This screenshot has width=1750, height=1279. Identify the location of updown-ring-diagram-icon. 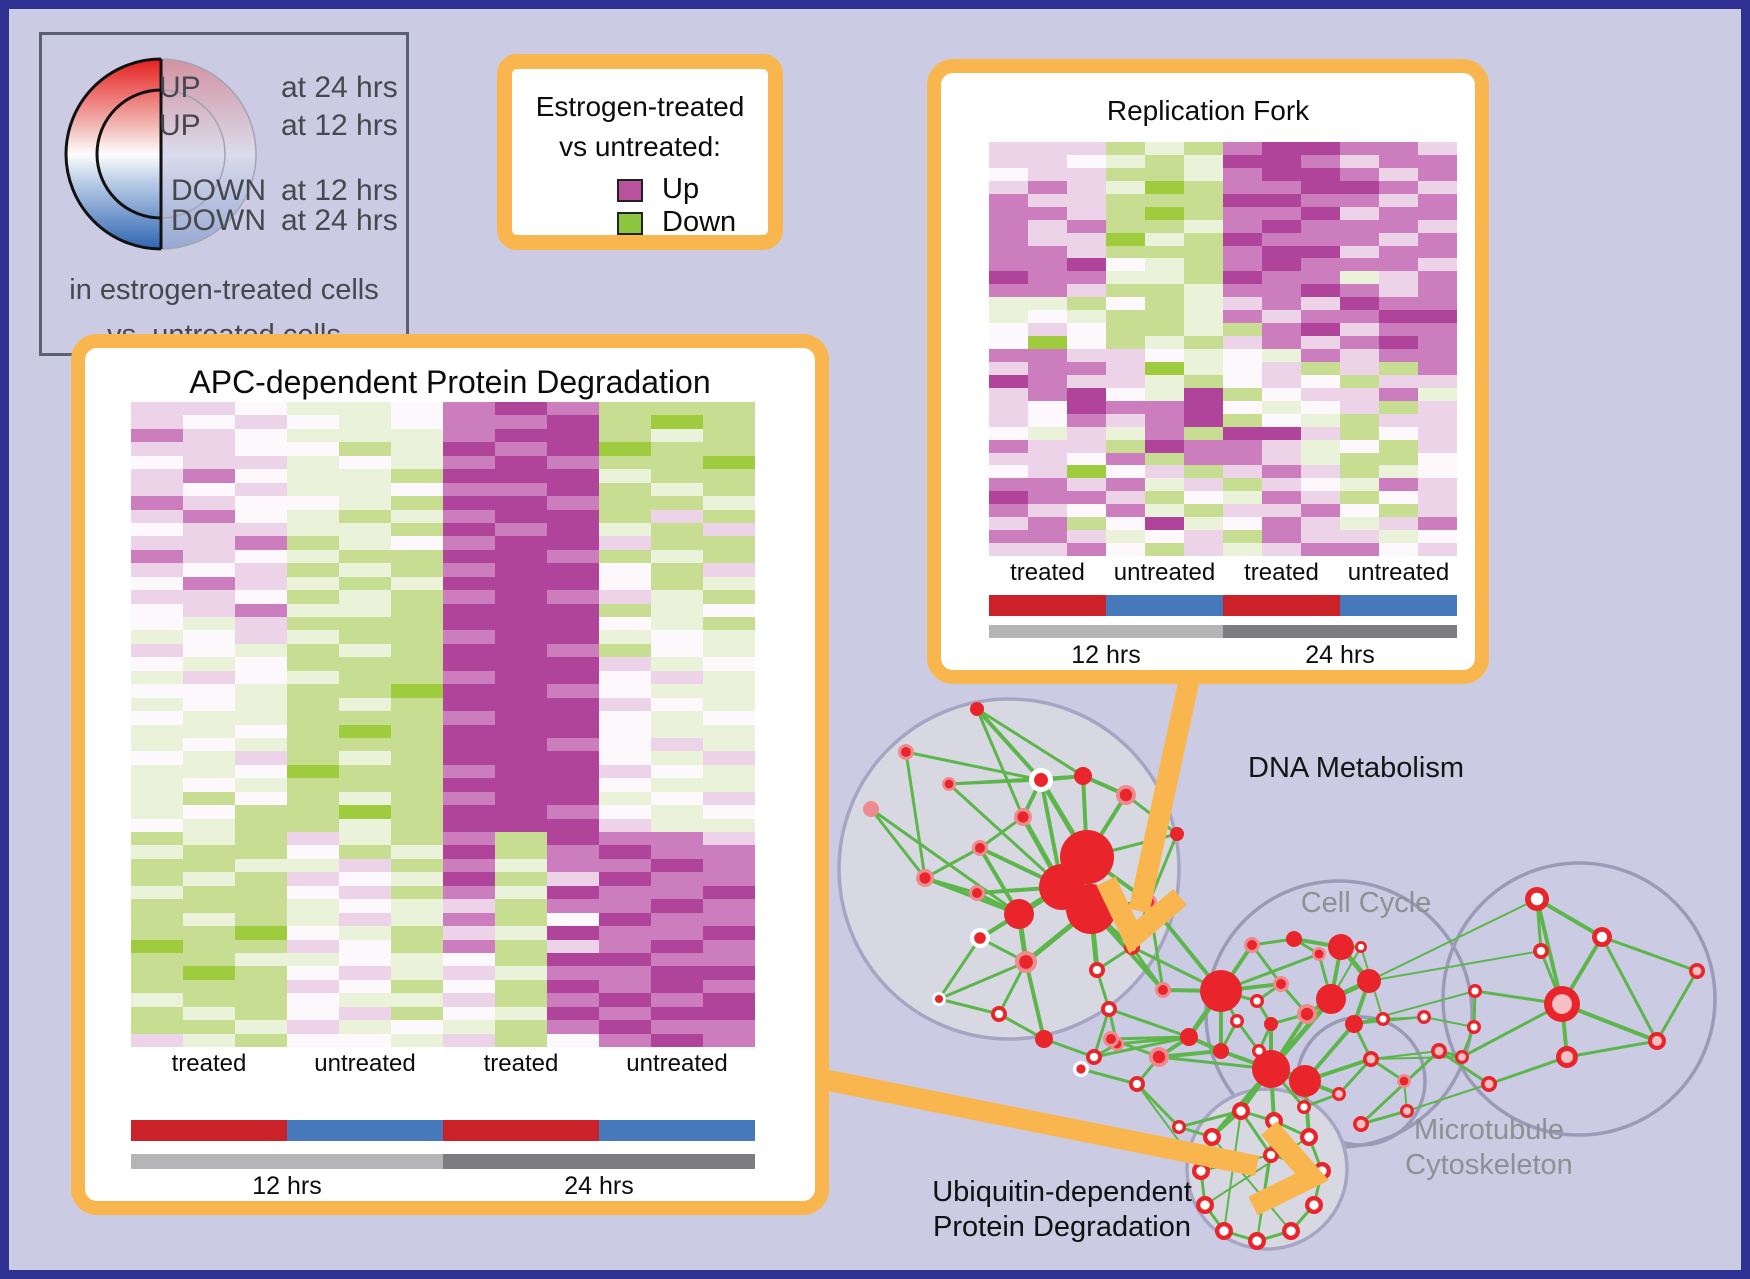
(160, 154).